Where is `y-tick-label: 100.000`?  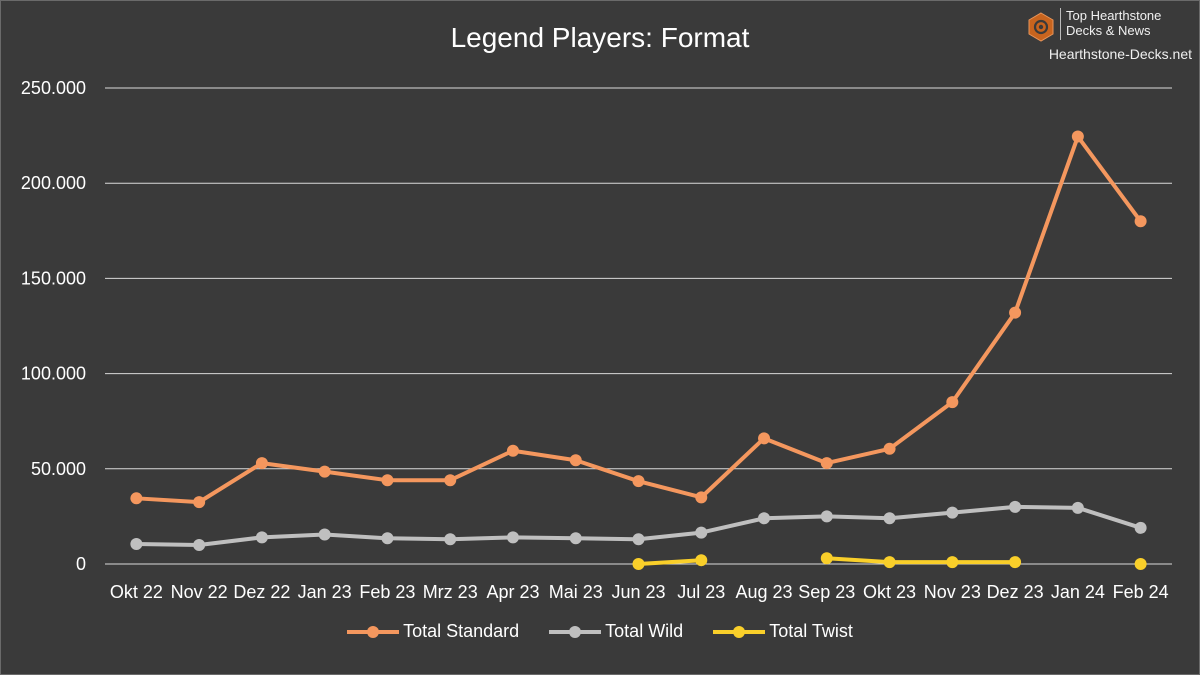
y-tick-label: 100.000 is located at coordinates (53, 374).